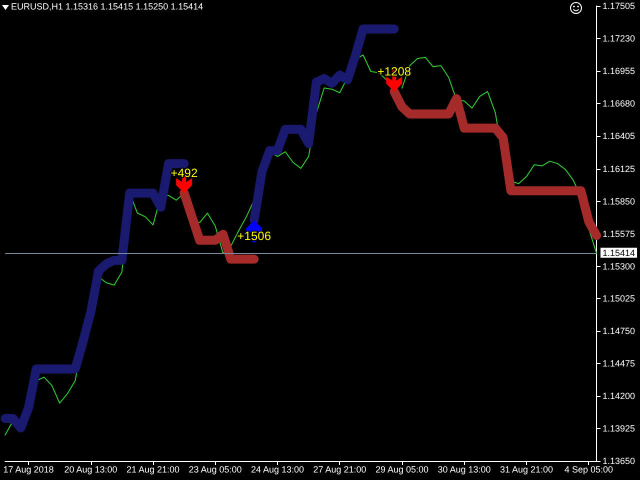 The width and height of the screenshot is (640, 480). Describe the element at coordinates (619, 363) in the screenshot. I see `y-tick-label: 1.14475` at that location.